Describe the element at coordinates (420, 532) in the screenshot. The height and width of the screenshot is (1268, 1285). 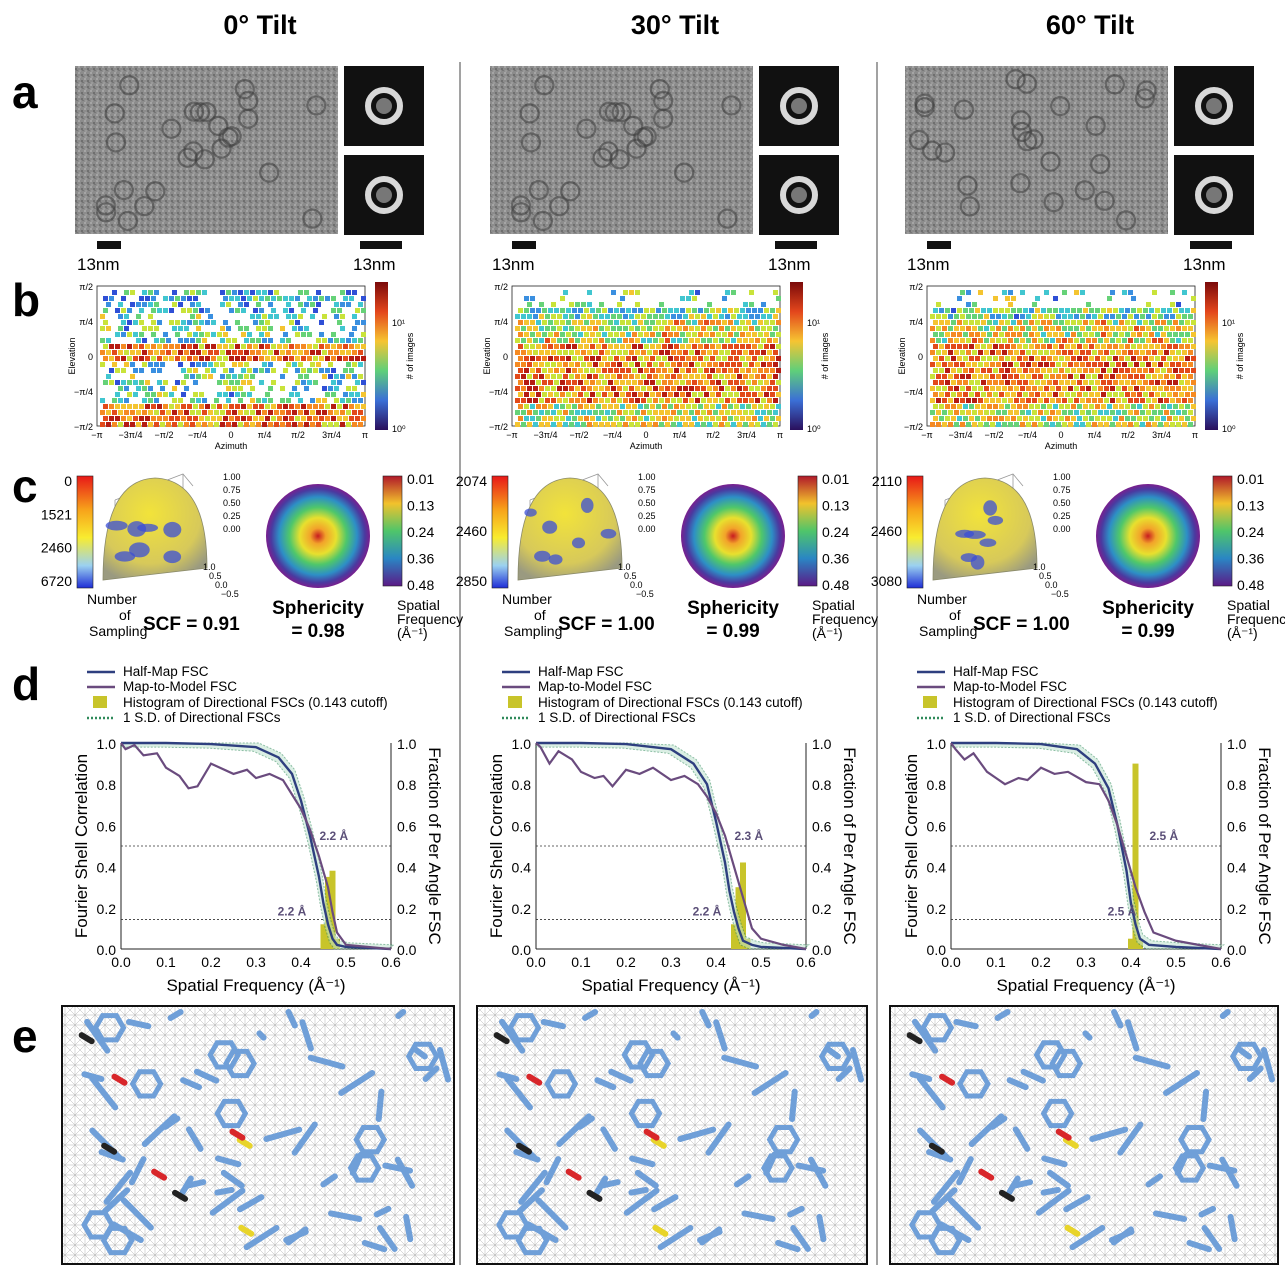
I see `spatial-frequency-tick: 0.24` at that location.